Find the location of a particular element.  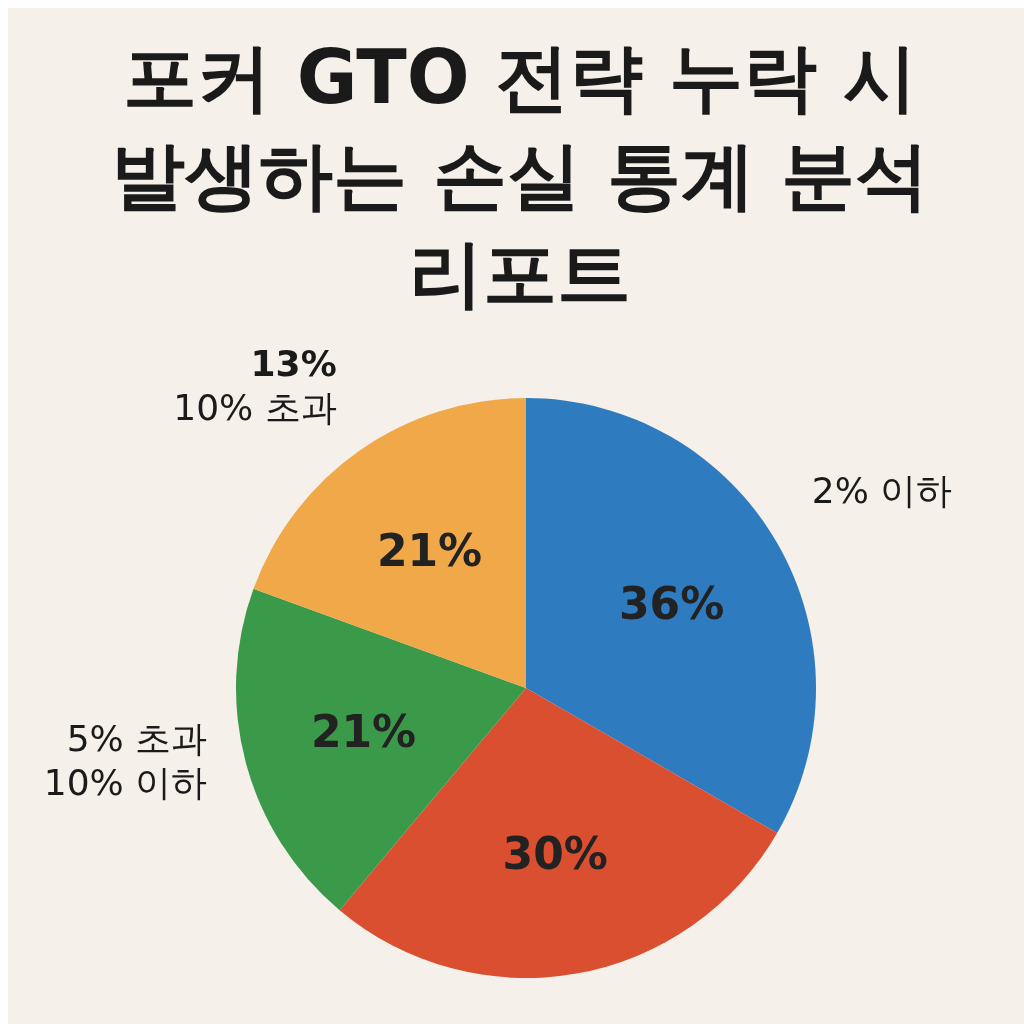

slice-label: 10% 초과 is located at coordinates (255, 407).